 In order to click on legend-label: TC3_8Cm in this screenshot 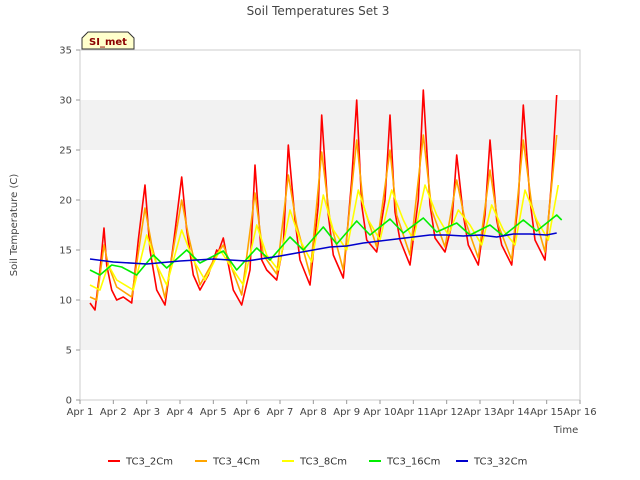, I will do `click(323, 462)`.